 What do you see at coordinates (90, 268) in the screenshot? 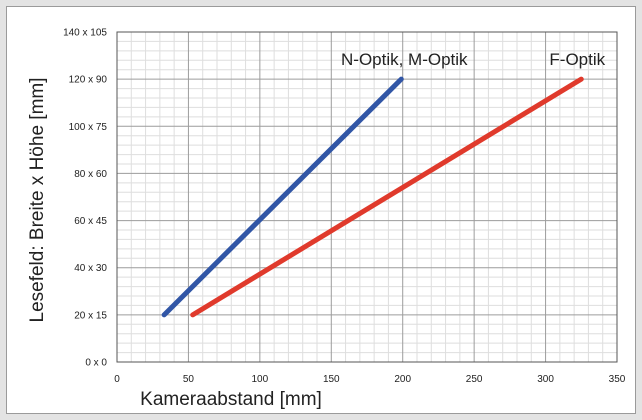
I see `y-tick-label: 40 x 30` at bounding box center [90, 268].